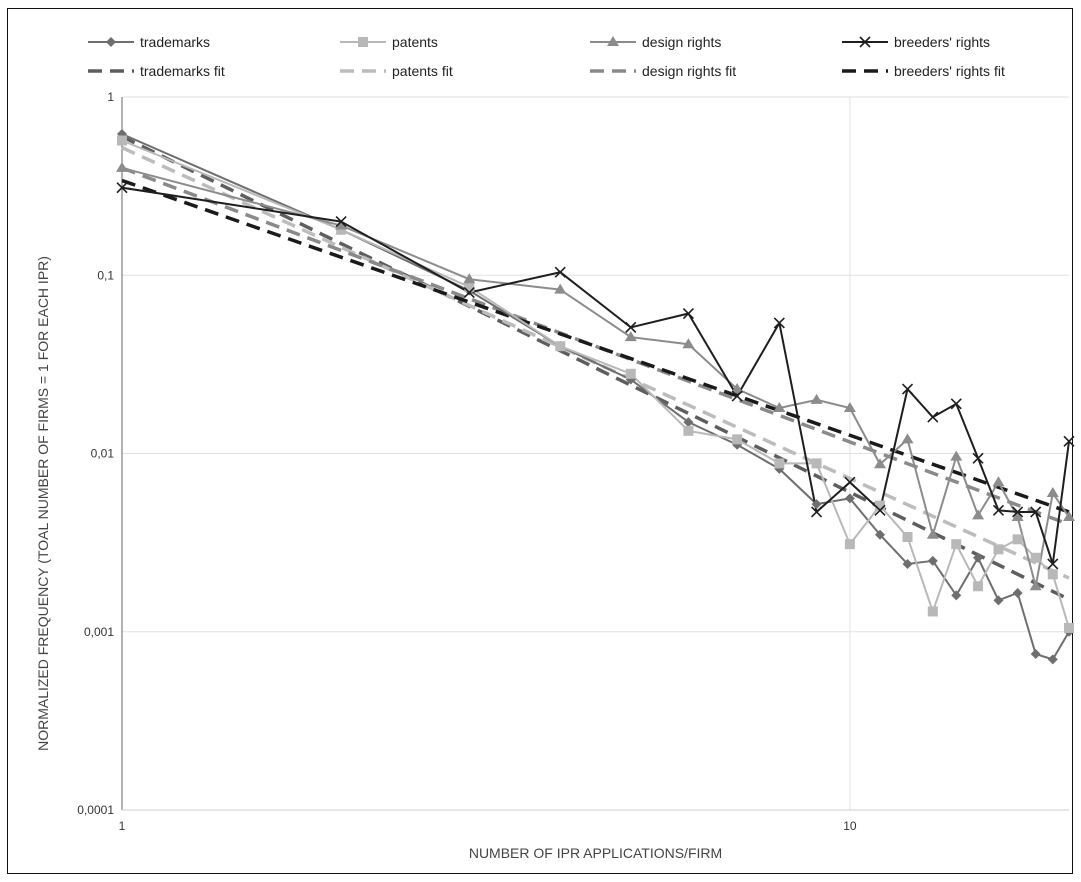  What do you see at coordinates (175, 42) in the screenshot?
I see `legend-label: trademarks` at bounding box center [175, 42].